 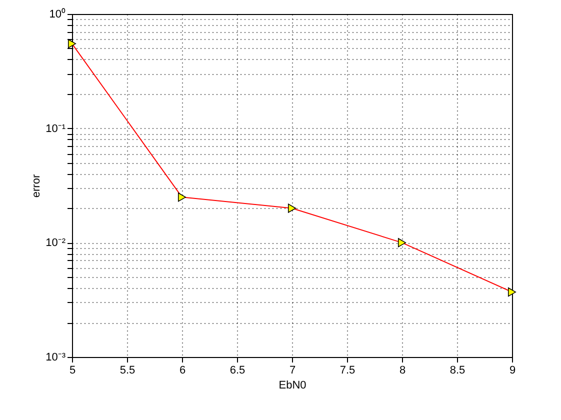 I want to click on x-tick-label: 5.5, so click(x=128, y=370).